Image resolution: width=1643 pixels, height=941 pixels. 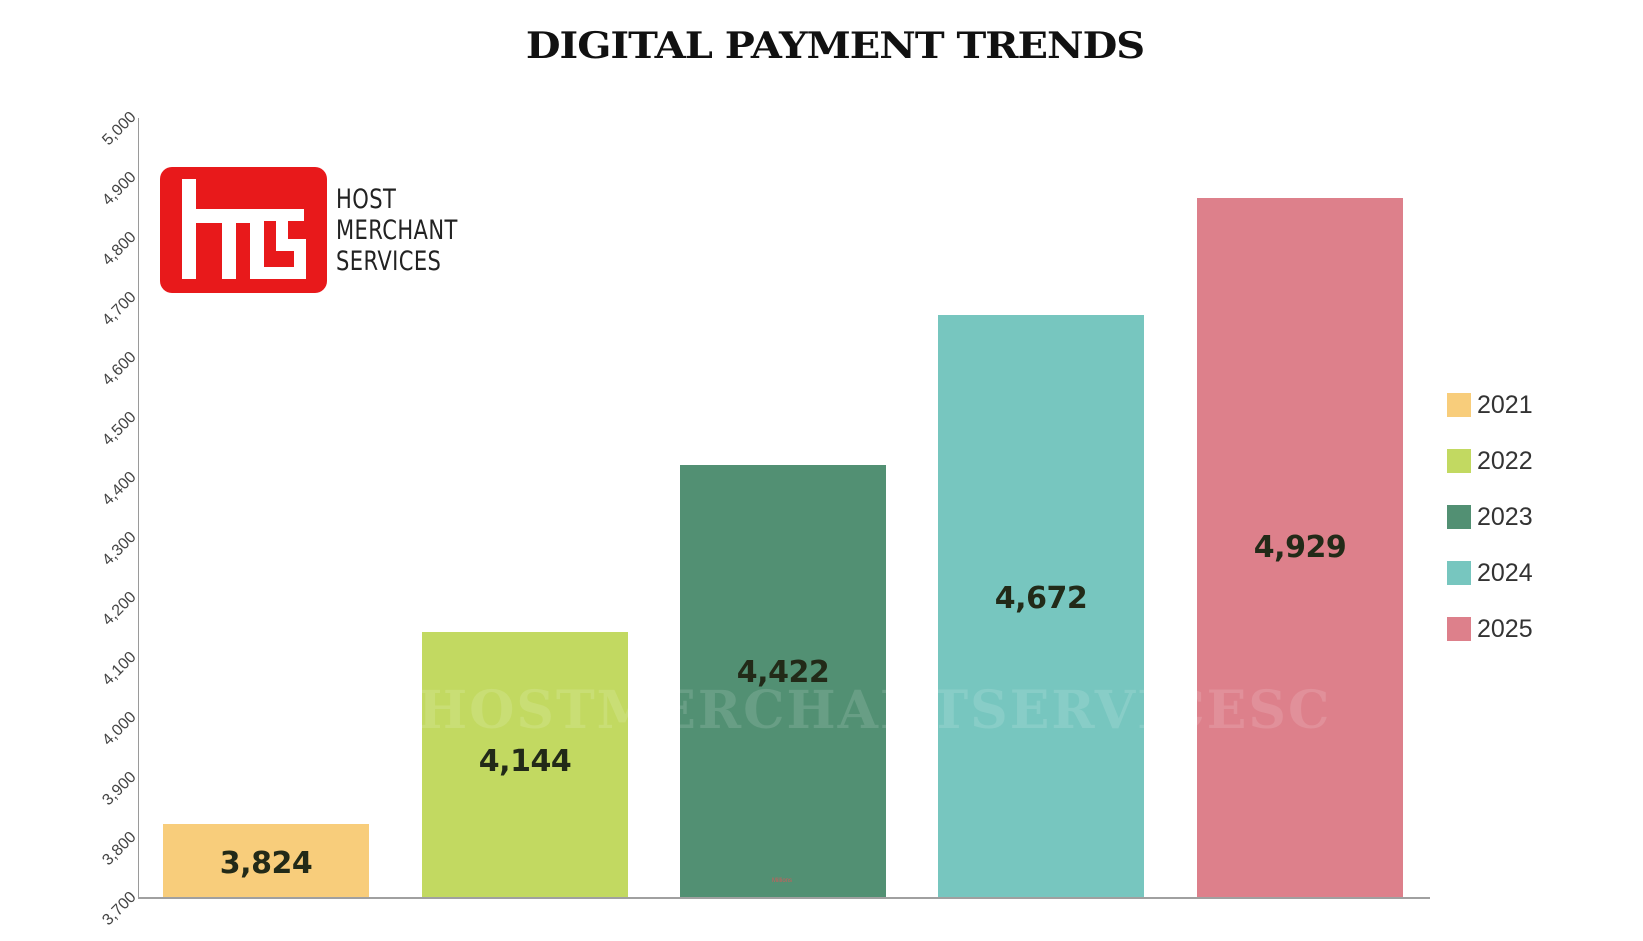 I want to click on x-axis-label: Millions, so click(x=781, y=881).